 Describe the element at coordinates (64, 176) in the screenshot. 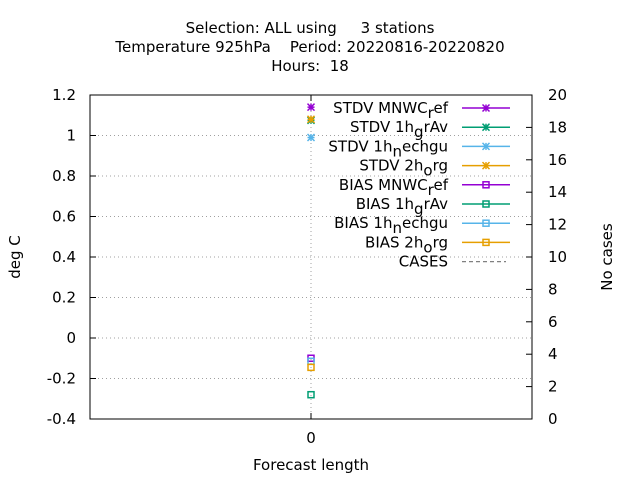

I see `y-tick-label: 0.8` at that location.